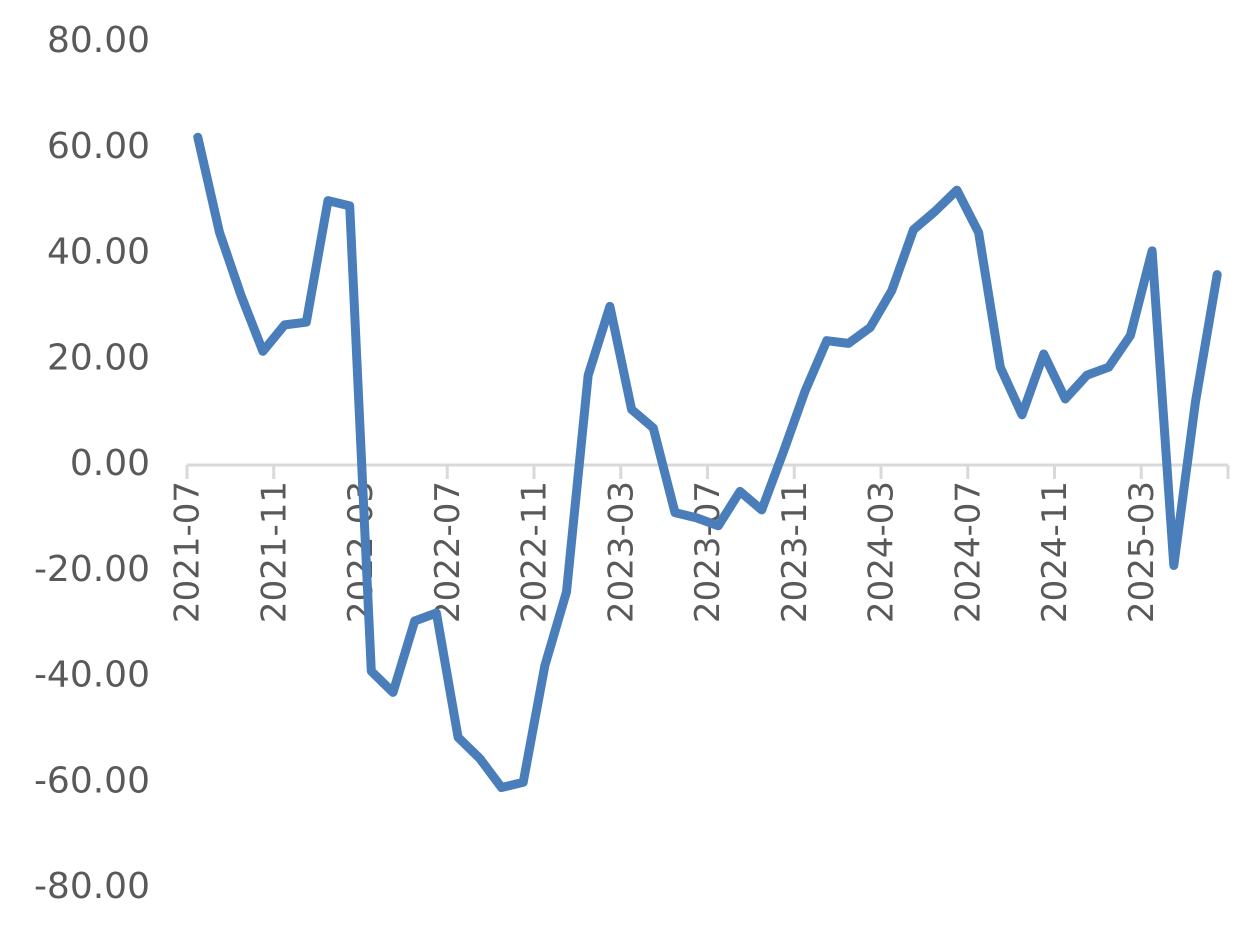  What do you see at coordinates (882, 552) in the screenshot?
I see `x-tick-label: 2024-03` at bounding box center [882, 552].